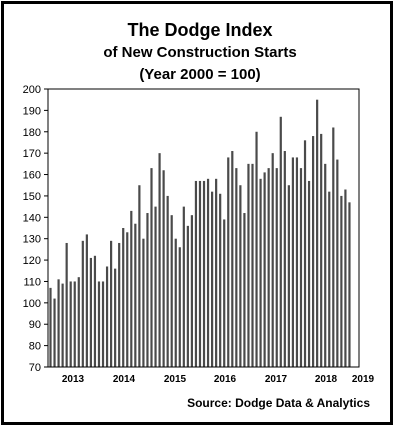  I want to click on x-axis-year-label: 2017, so click(276, 379).